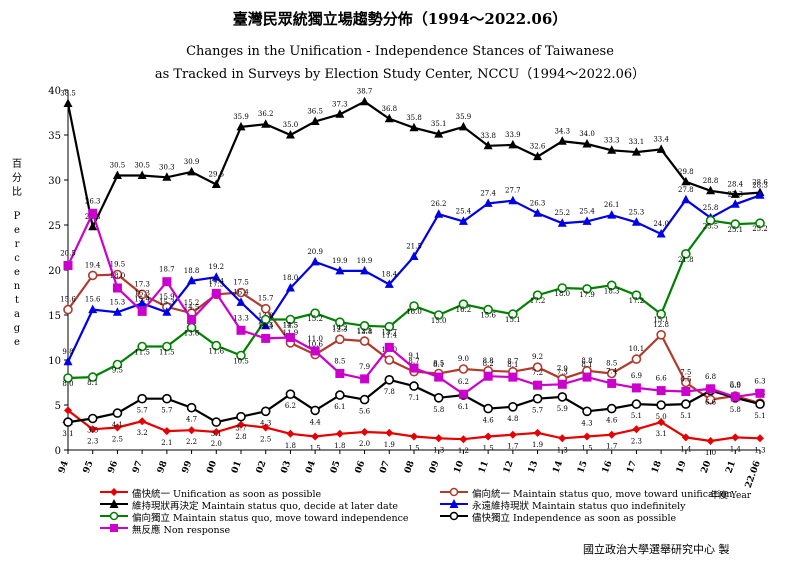  Describe the element at coordinates (538, 203) in the screenshot. I see `data-label: 26.3` at that location.